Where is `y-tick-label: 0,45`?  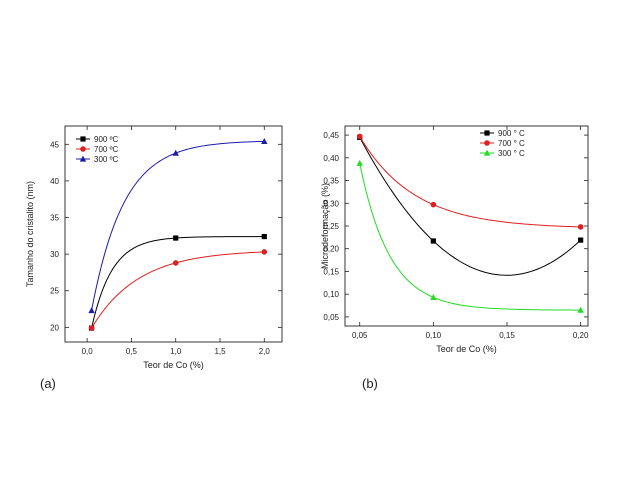
y-tick-label: 0,45 is located at coordinates (331, 135).